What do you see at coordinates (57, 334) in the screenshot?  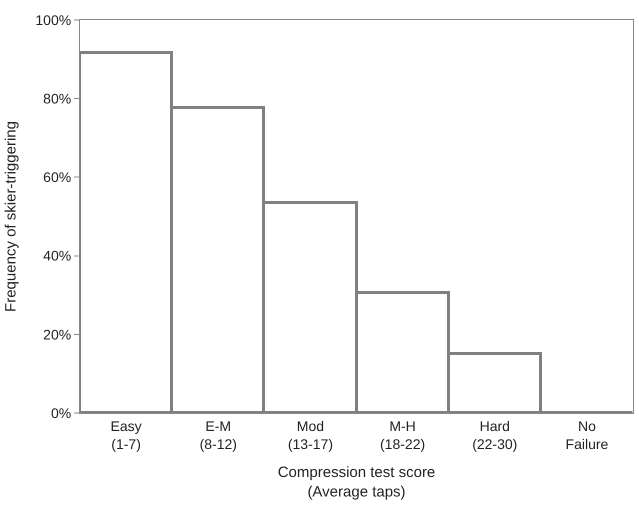 I see `y-tick-label: 20%` at bounding box center [57, 334].